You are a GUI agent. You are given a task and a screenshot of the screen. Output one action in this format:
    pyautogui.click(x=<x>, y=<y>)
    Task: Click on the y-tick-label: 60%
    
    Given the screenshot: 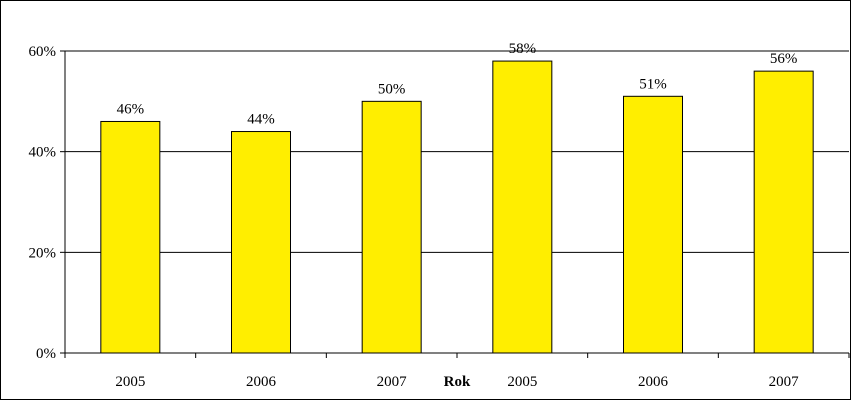 What is the action you would take?
    pyautogui.click(x=43, y=52)
    